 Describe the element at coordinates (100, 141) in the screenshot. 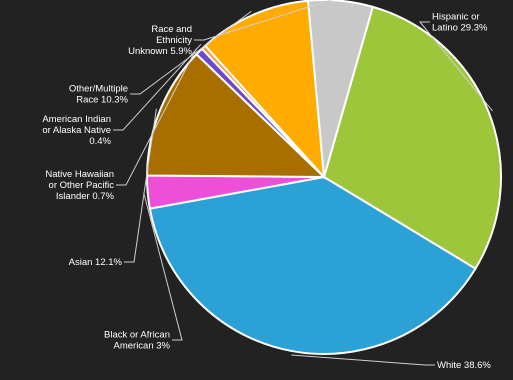

I see `slice-label-line: 0.4%` at that location.